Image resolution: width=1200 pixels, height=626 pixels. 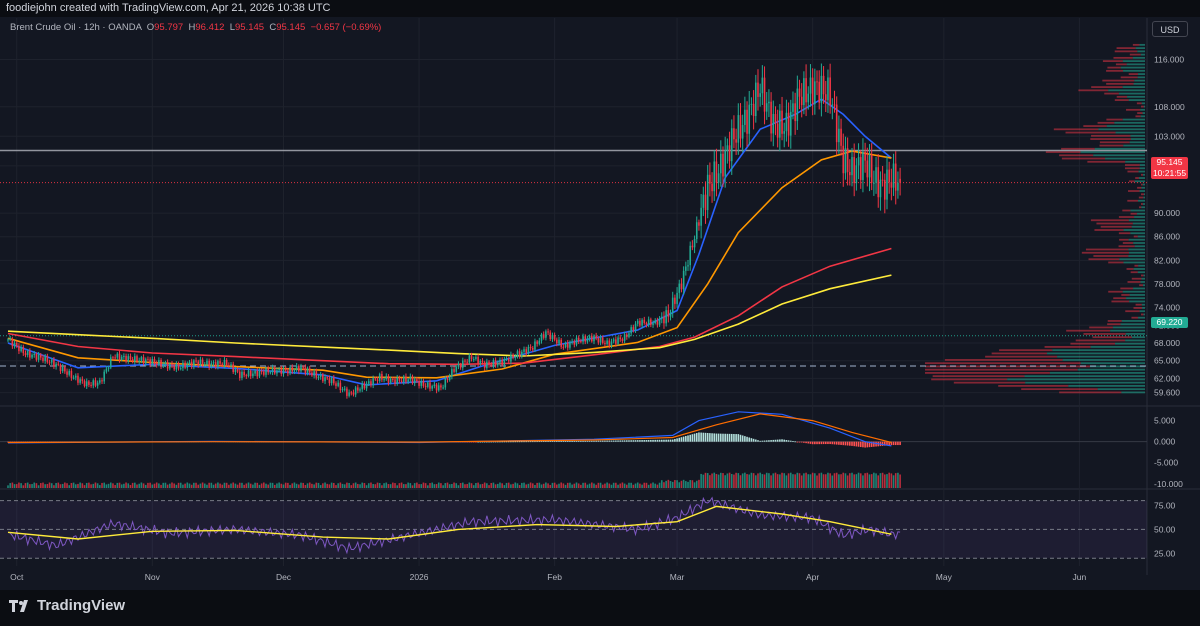 I want to click on price-tick-label: 90.000, so click(x=1167, y=213).